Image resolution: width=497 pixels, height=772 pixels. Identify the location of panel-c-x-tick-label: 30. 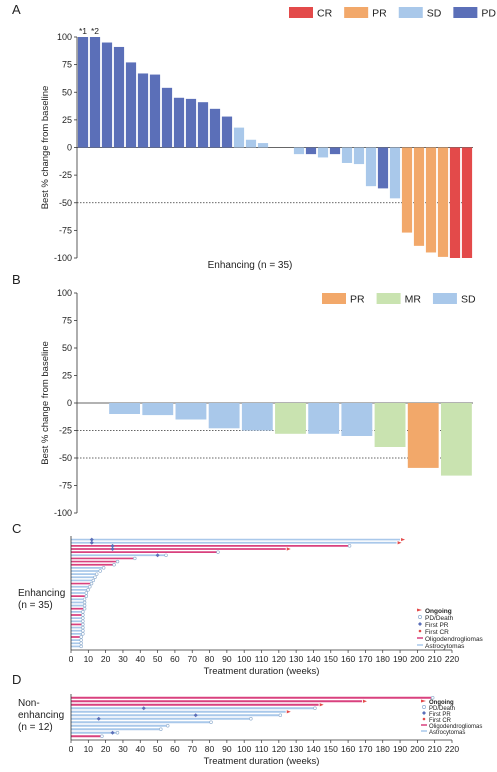
(123, 659).